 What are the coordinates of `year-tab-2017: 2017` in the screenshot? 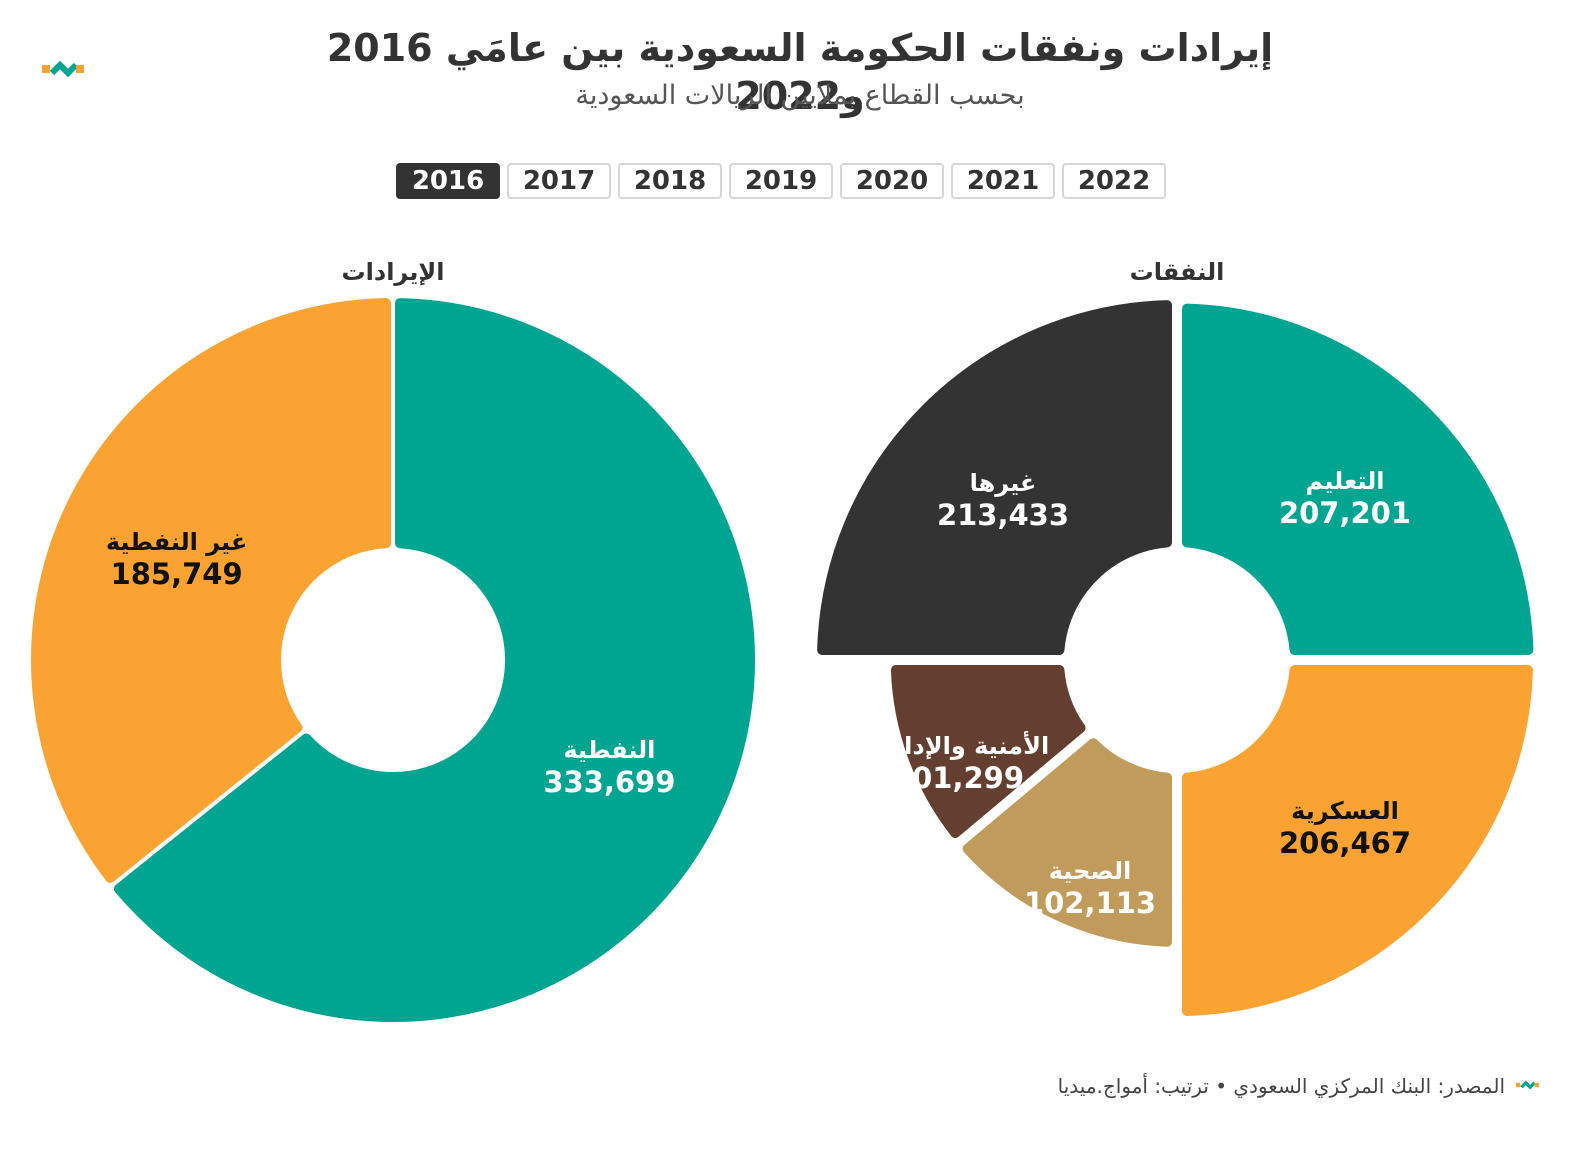 It's located at (559, 181).